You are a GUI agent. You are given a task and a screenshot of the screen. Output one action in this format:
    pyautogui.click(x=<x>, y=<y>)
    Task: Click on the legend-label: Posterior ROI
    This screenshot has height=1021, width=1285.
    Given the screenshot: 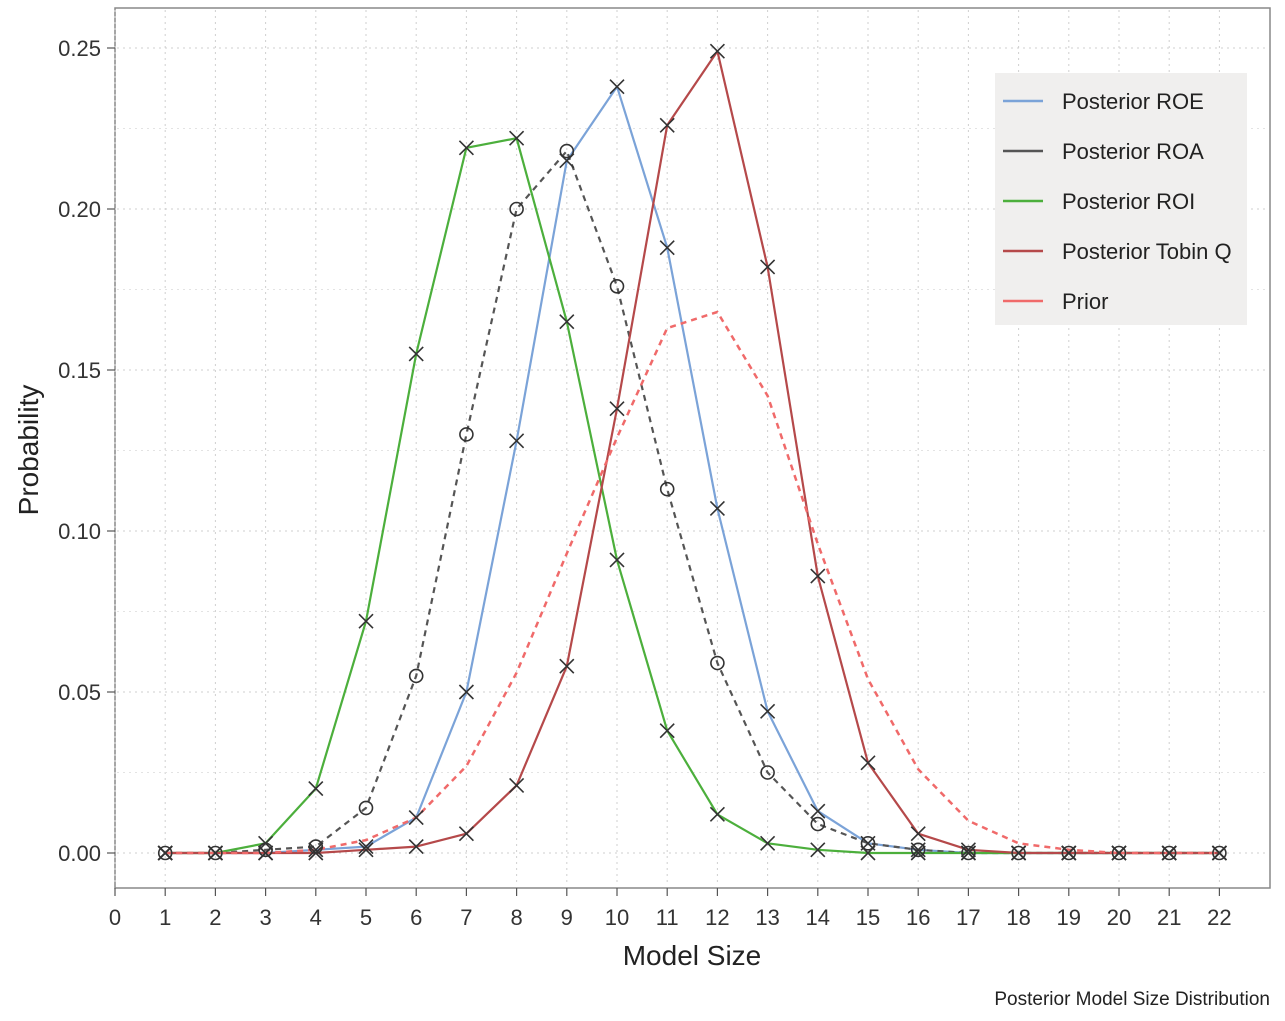 What is the action you would take?
    pyautogui.click(x=1128, y=201)
    